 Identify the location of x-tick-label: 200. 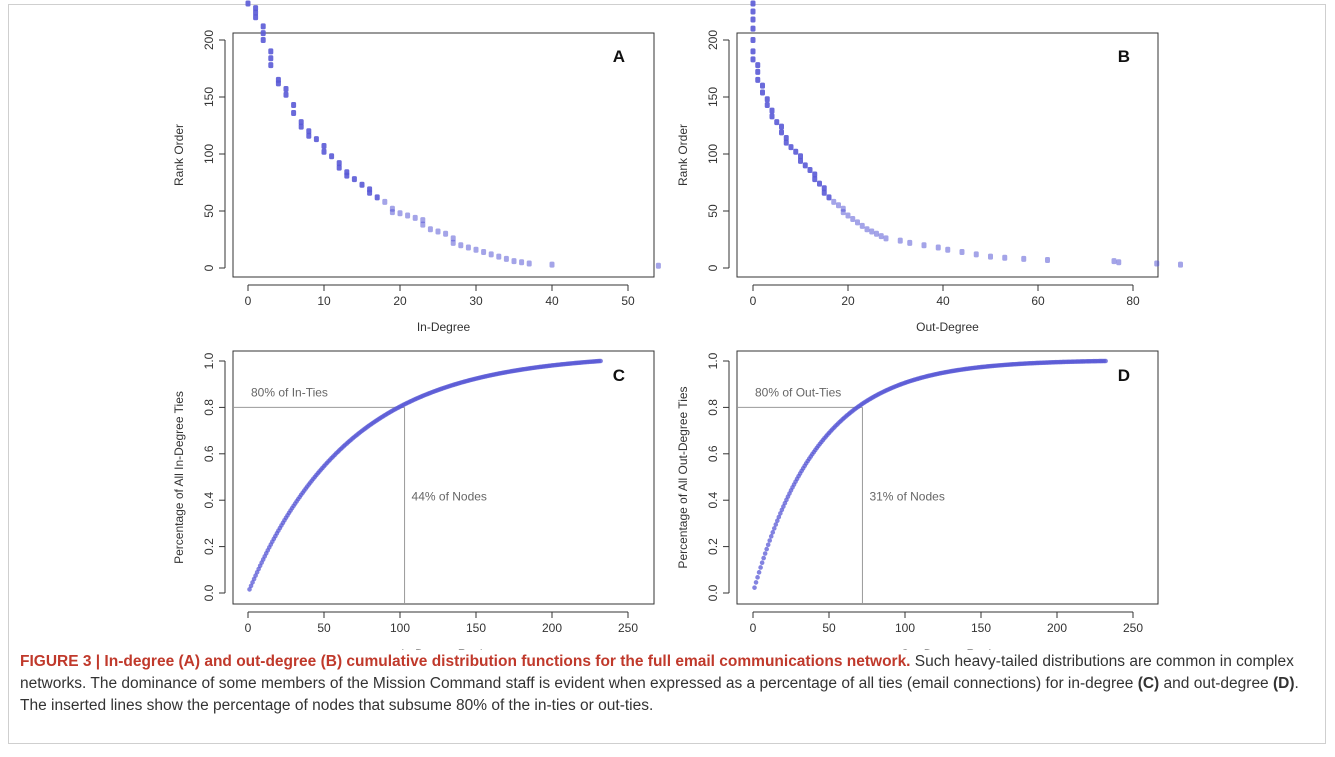
(1057, 628).